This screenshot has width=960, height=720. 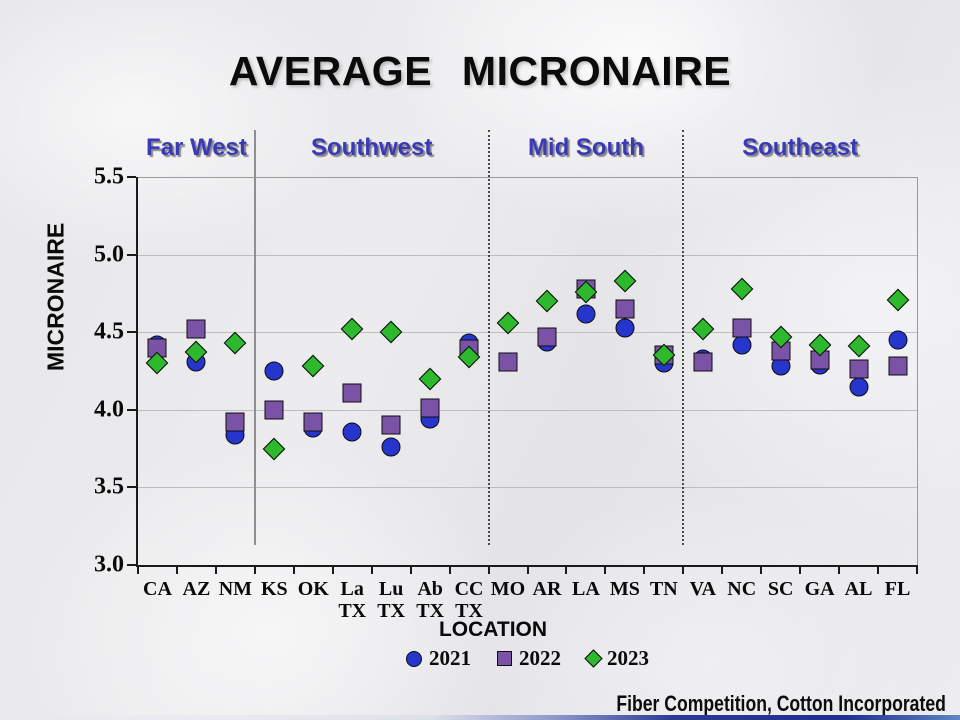 I want to click on marker-2023-NC, so click(x=742, y=289).